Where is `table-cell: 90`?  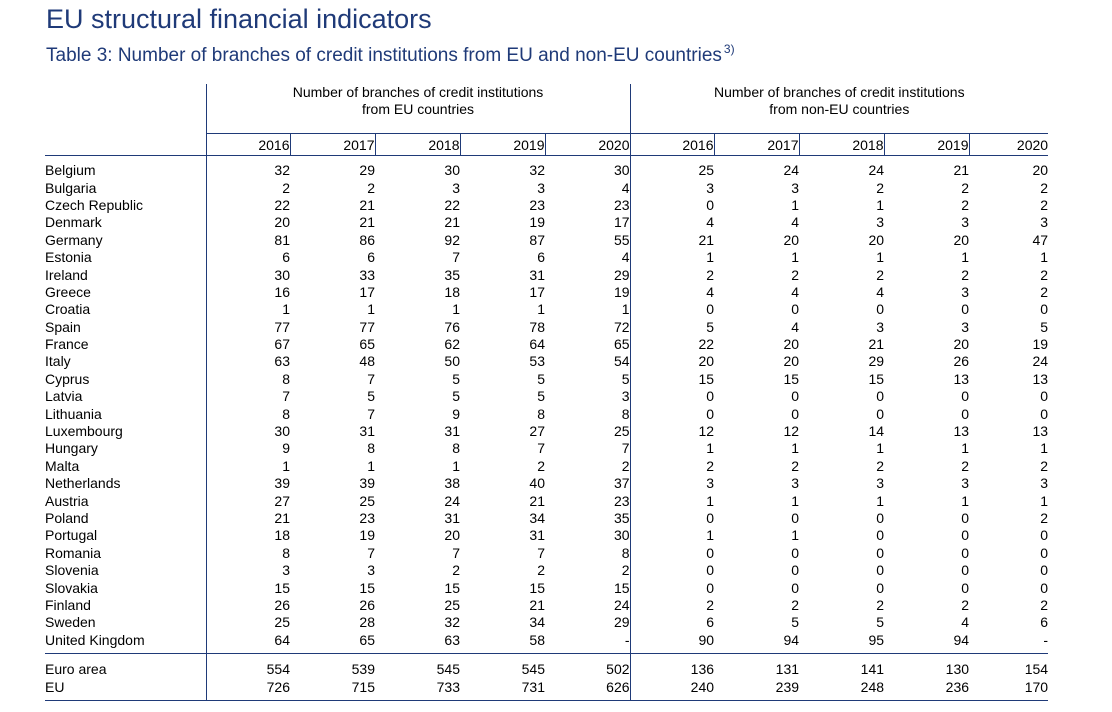 table-cell: 90 is located at coordinates (706, 639).